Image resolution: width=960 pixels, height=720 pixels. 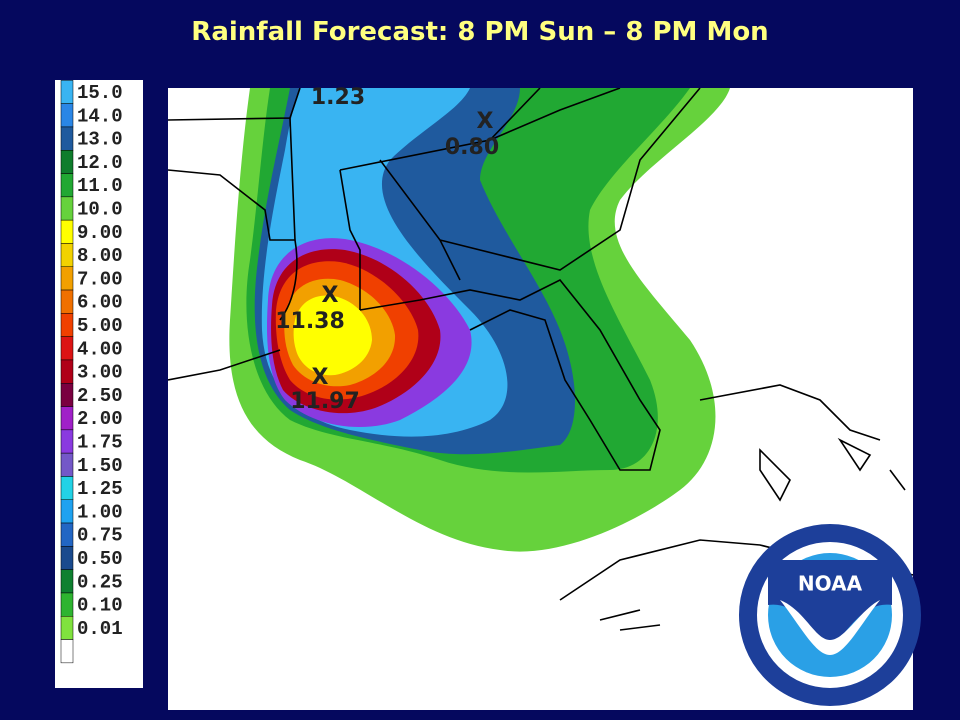 I want to click on legend-label: 8.00, so click(x=100, y=256).